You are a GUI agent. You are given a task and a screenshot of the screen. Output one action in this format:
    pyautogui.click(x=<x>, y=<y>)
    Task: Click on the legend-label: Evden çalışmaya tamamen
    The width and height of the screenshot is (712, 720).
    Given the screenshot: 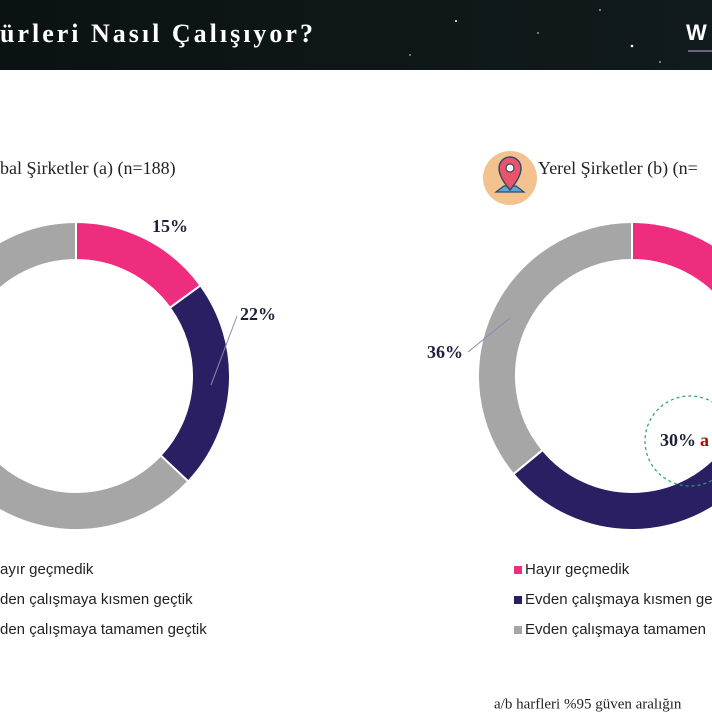 What is the action you would take?
    pyautogui.click(x=615, y=629)
    